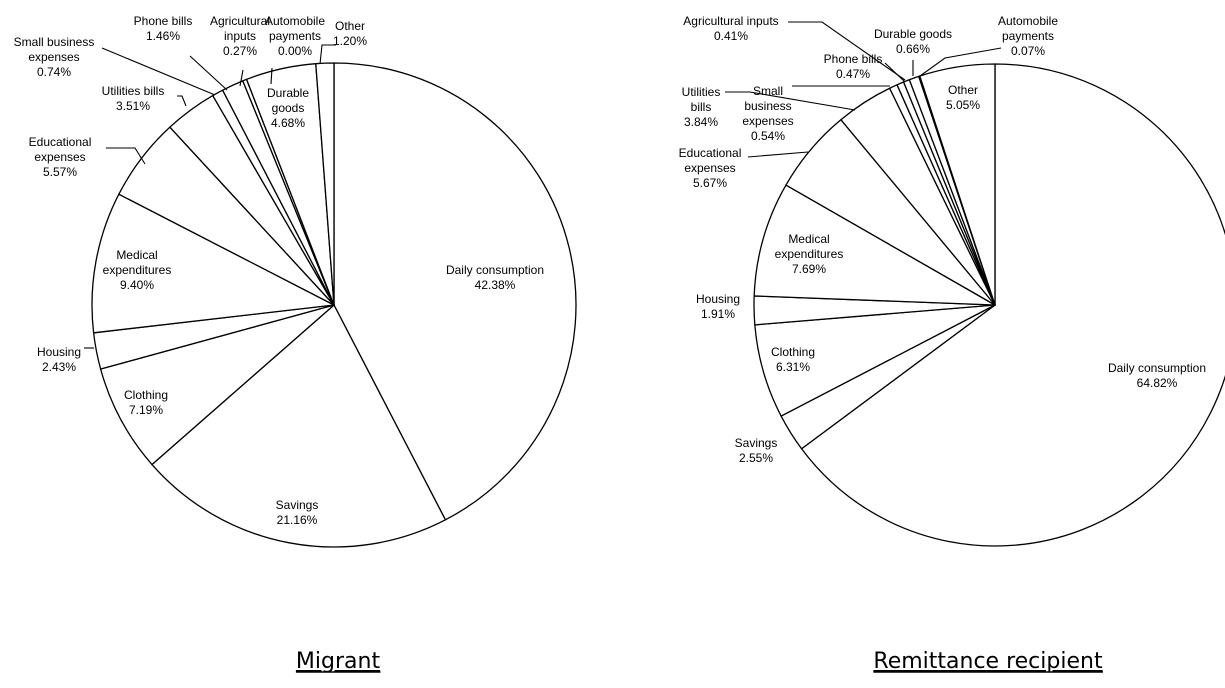 The height and width of the screenshot is (688, 1225). Describe the element at coordinates (730, 28) in the screenshot. I see `slice-label-agricultural-inputs: Agricultural inputs 0.41%` at that location.